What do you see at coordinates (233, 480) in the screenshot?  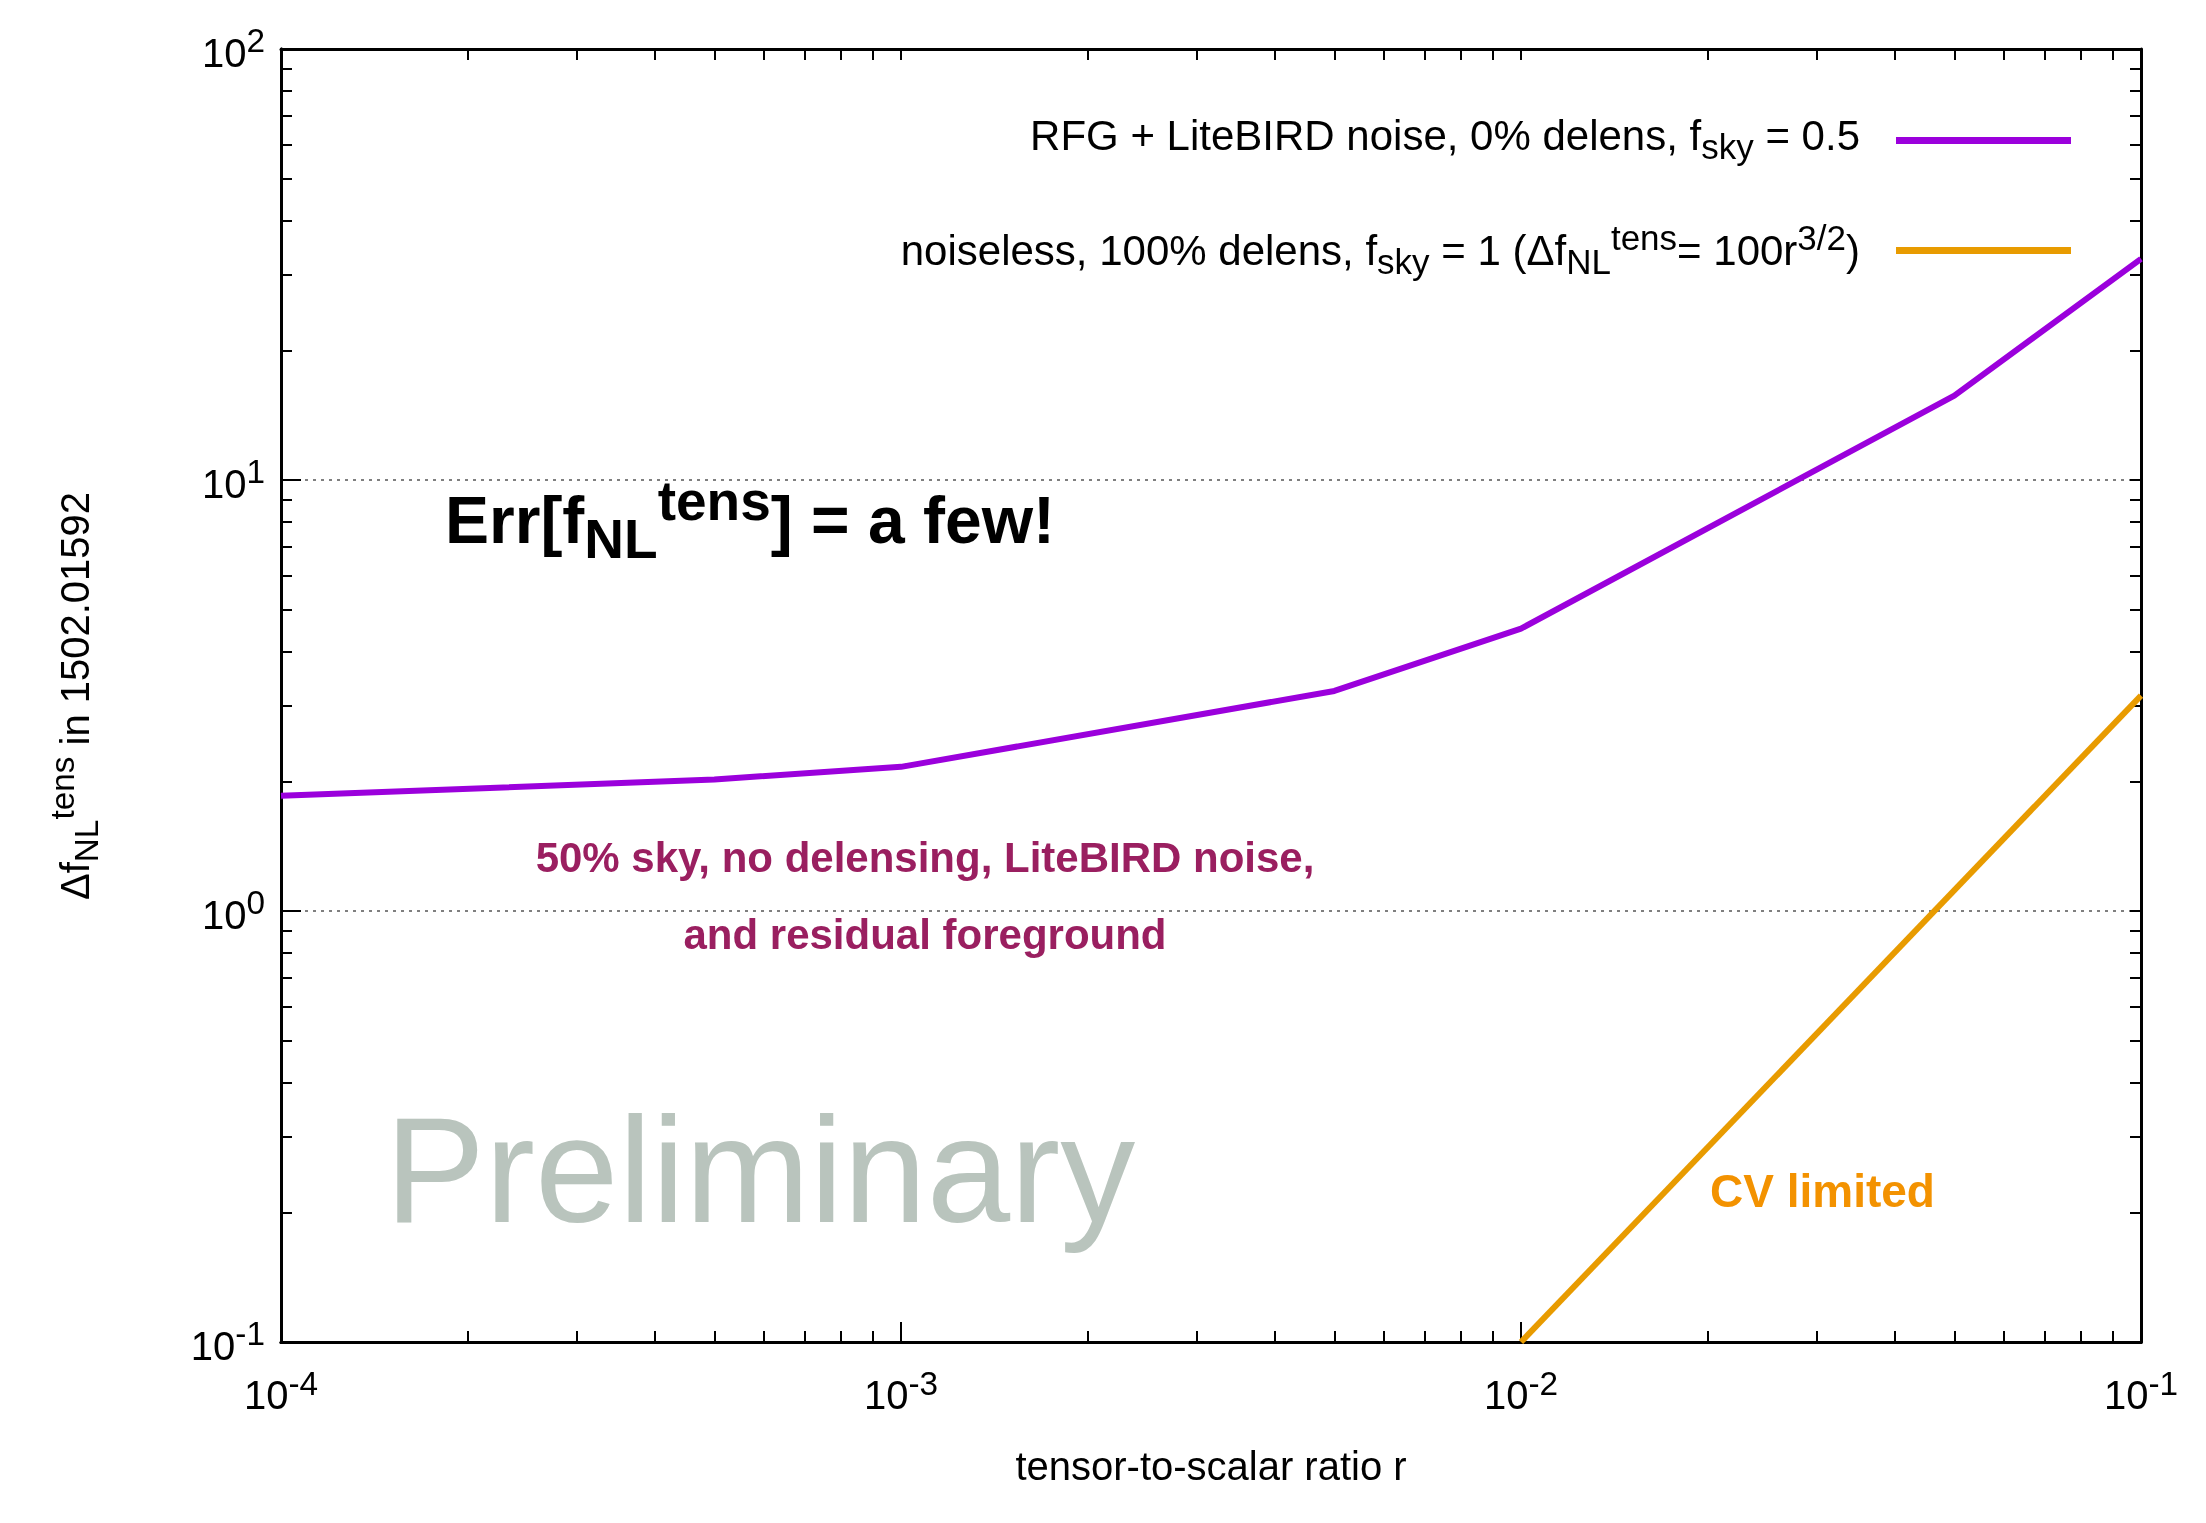 I see `y-tick-label: 10$^{1}$` at bounding box center [233, 480].